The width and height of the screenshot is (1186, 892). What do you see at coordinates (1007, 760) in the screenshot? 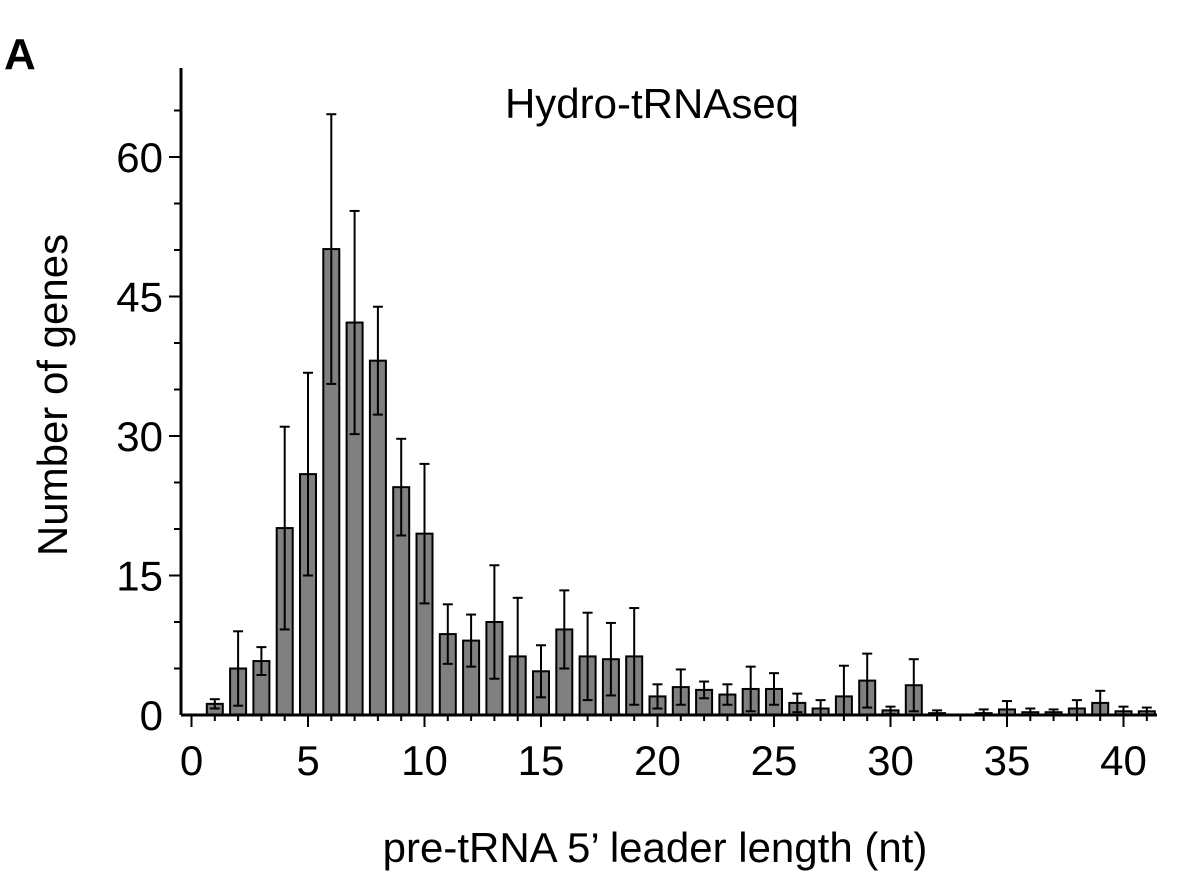
I see `x-tick-label: 35` at bounding box center [1007, 760].